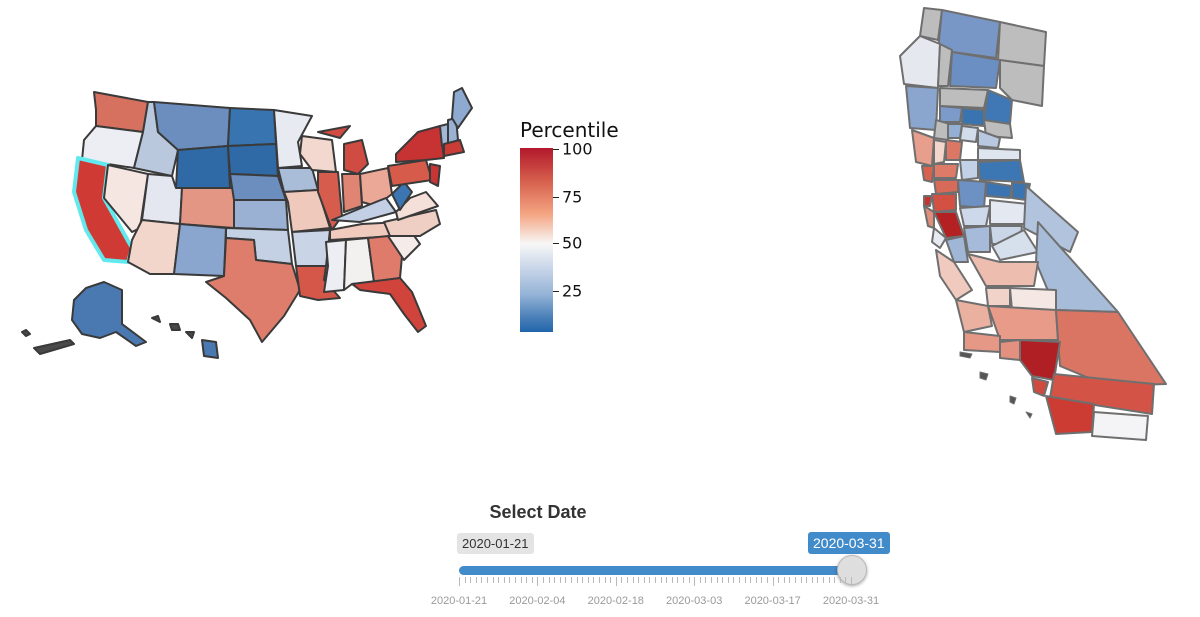  Describe the element at coordinates (928, 201) in the screenshot. I see `county-san-francisco` at that location.